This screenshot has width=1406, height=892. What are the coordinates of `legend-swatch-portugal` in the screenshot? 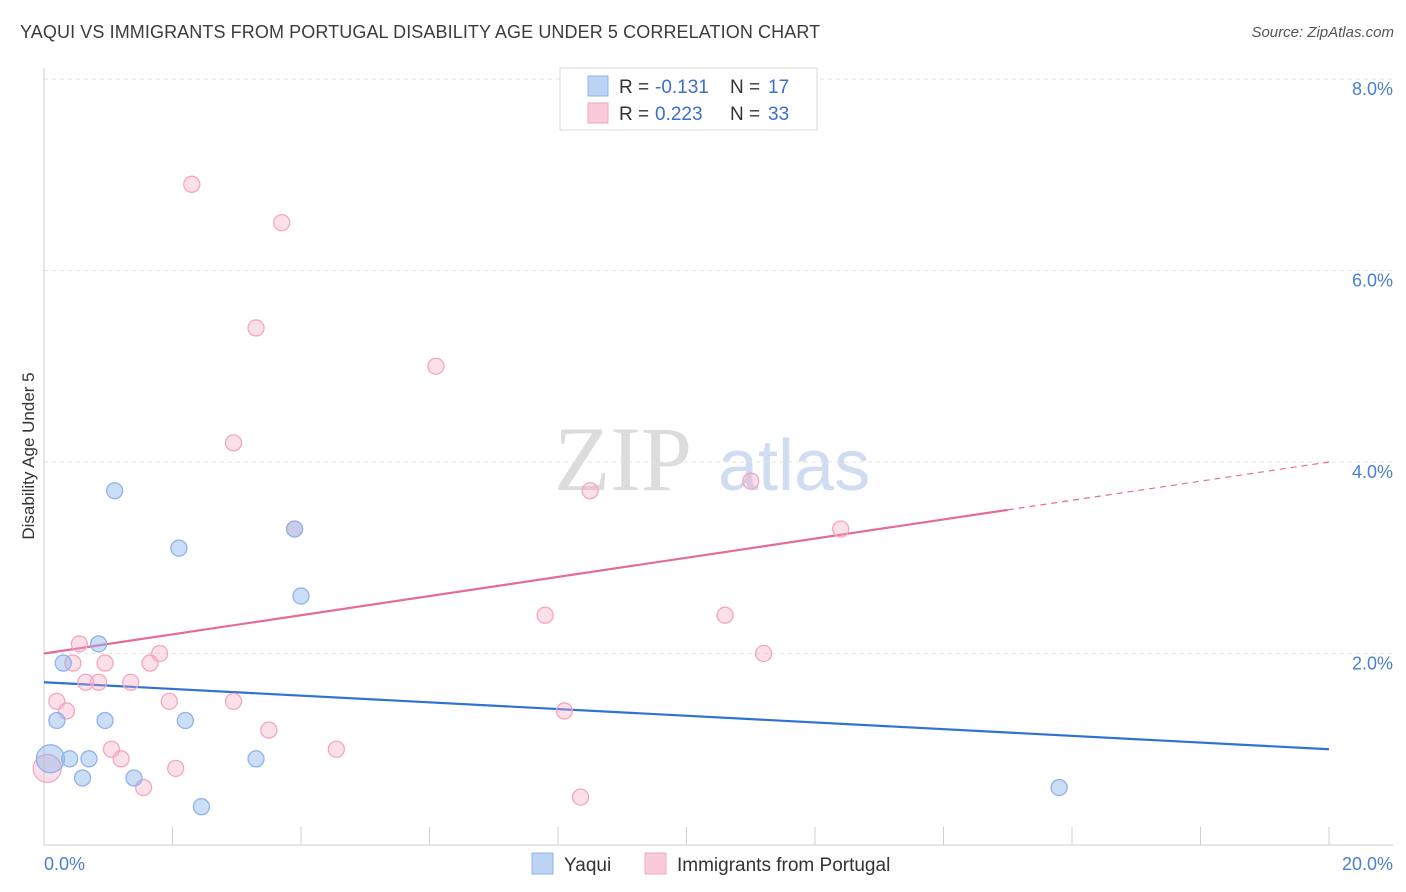 It's located at (598, 113).